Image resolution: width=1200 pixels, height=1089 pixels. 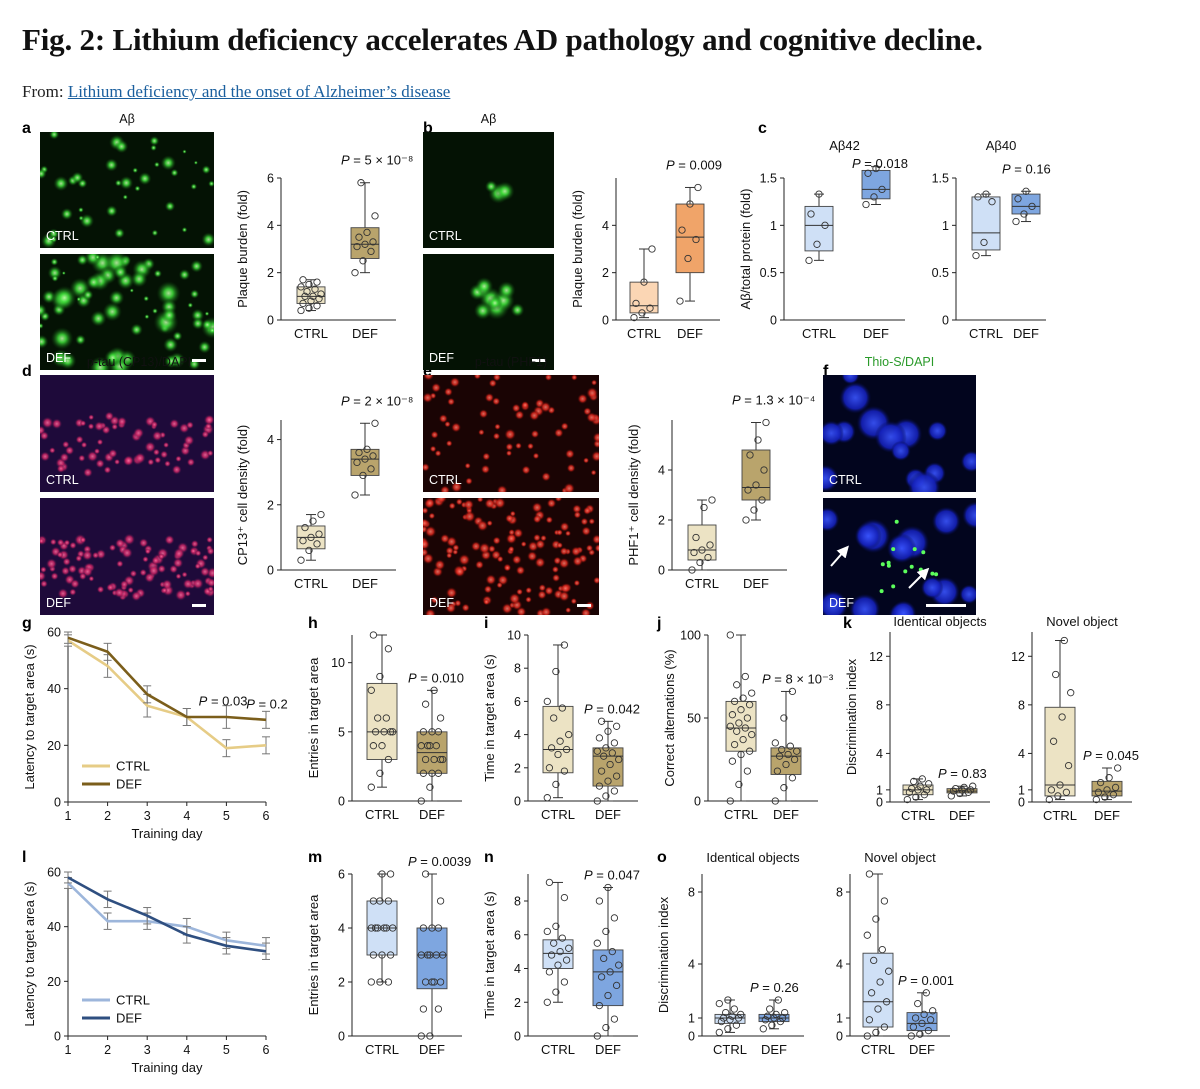 I want to click on chart-k2: 01 4 8 12 Novel object CTRL DEF P = 0.045, so click(x=1075, y=718).